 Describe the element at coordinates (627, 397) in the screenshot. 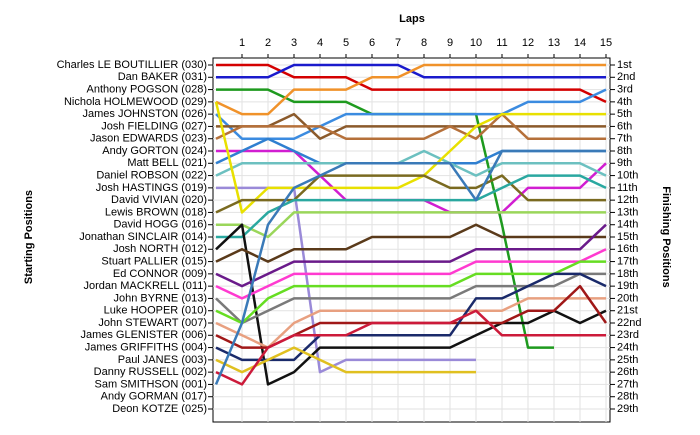

I see `finishing-position-label: 28th` at that location.